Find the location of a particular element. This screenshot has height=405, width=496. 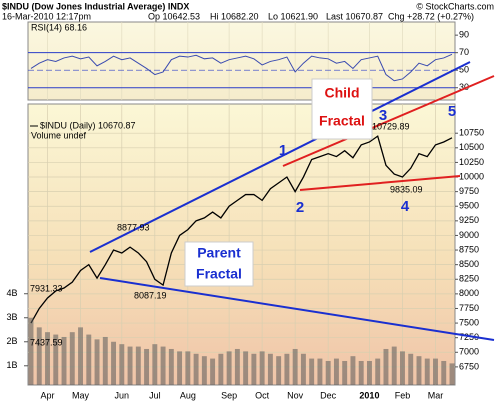

y-tick-label: 2B is located at coordinates (11, 341).